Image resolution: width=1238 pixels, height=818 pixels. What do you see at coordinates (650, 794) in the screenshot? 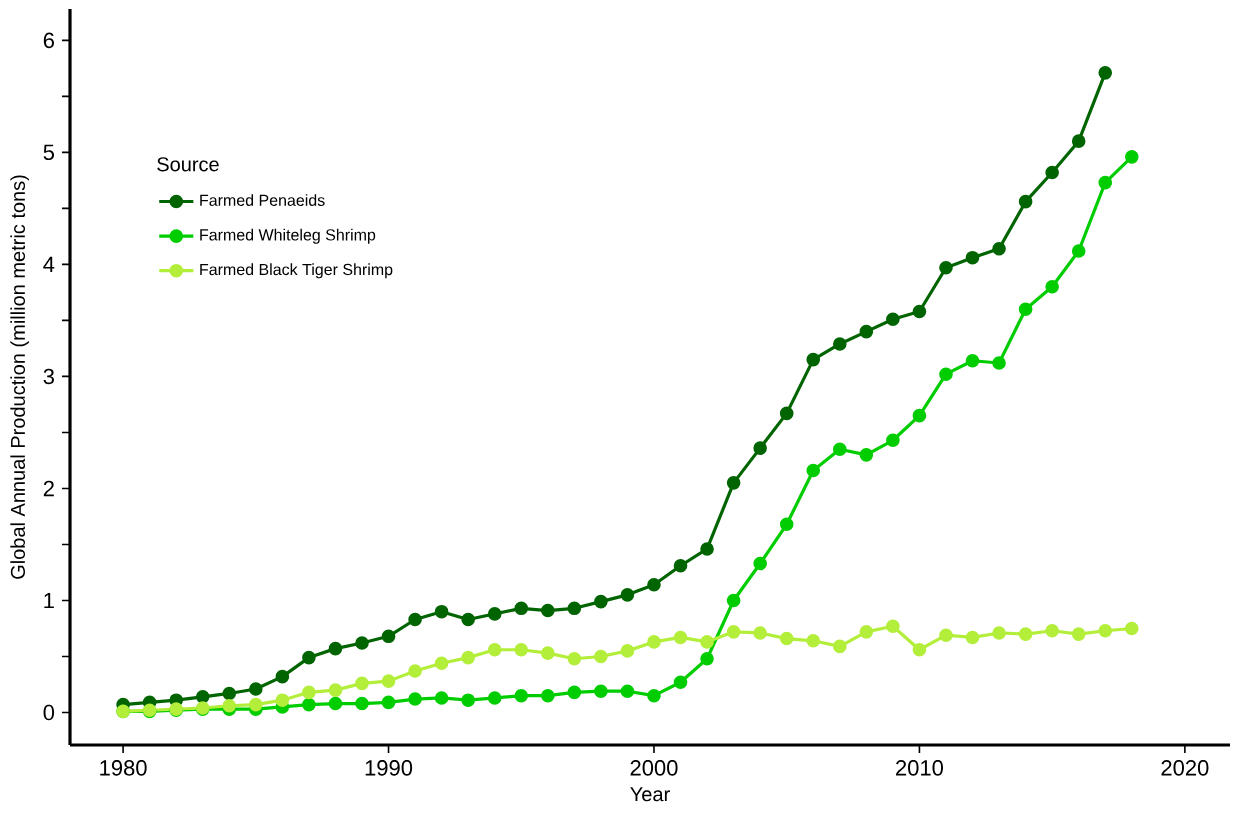
I see `x-axis-title: Year` at bounding box center [650, 794].